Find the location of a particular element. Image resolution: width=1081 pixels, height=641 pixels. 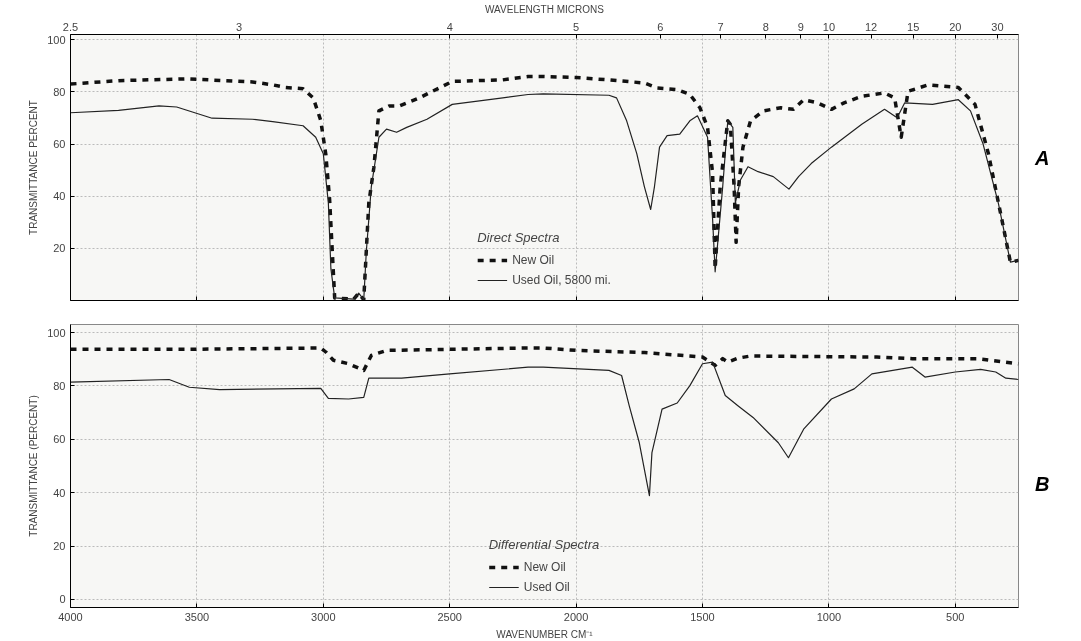

text: 12 is located at coordinates (871, 26).